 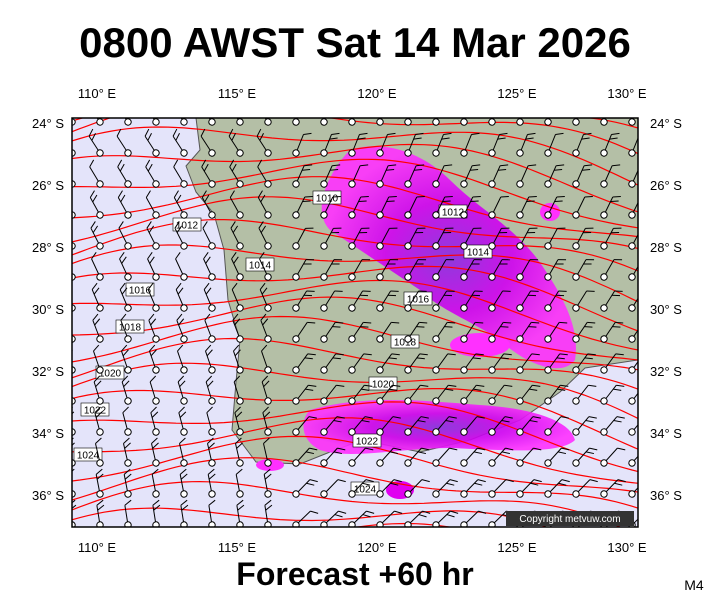 What do you see at coordinates (48, 247) in the screenshot?
I see `lat-label: 28° S` at bounding box center [48, 247].